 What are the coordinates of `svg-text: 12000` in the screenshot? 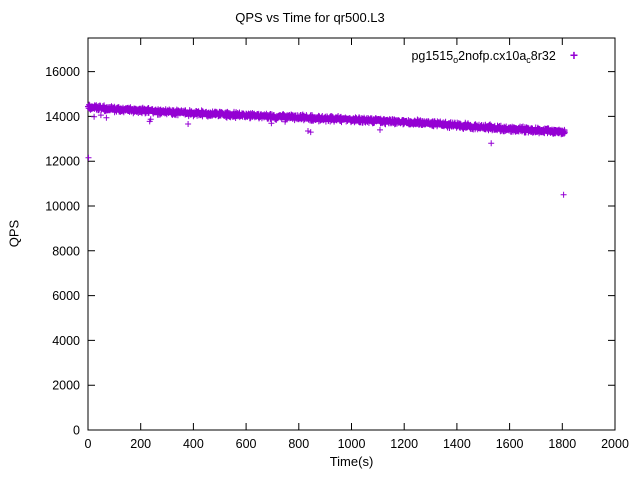 It's located at (62, 162).